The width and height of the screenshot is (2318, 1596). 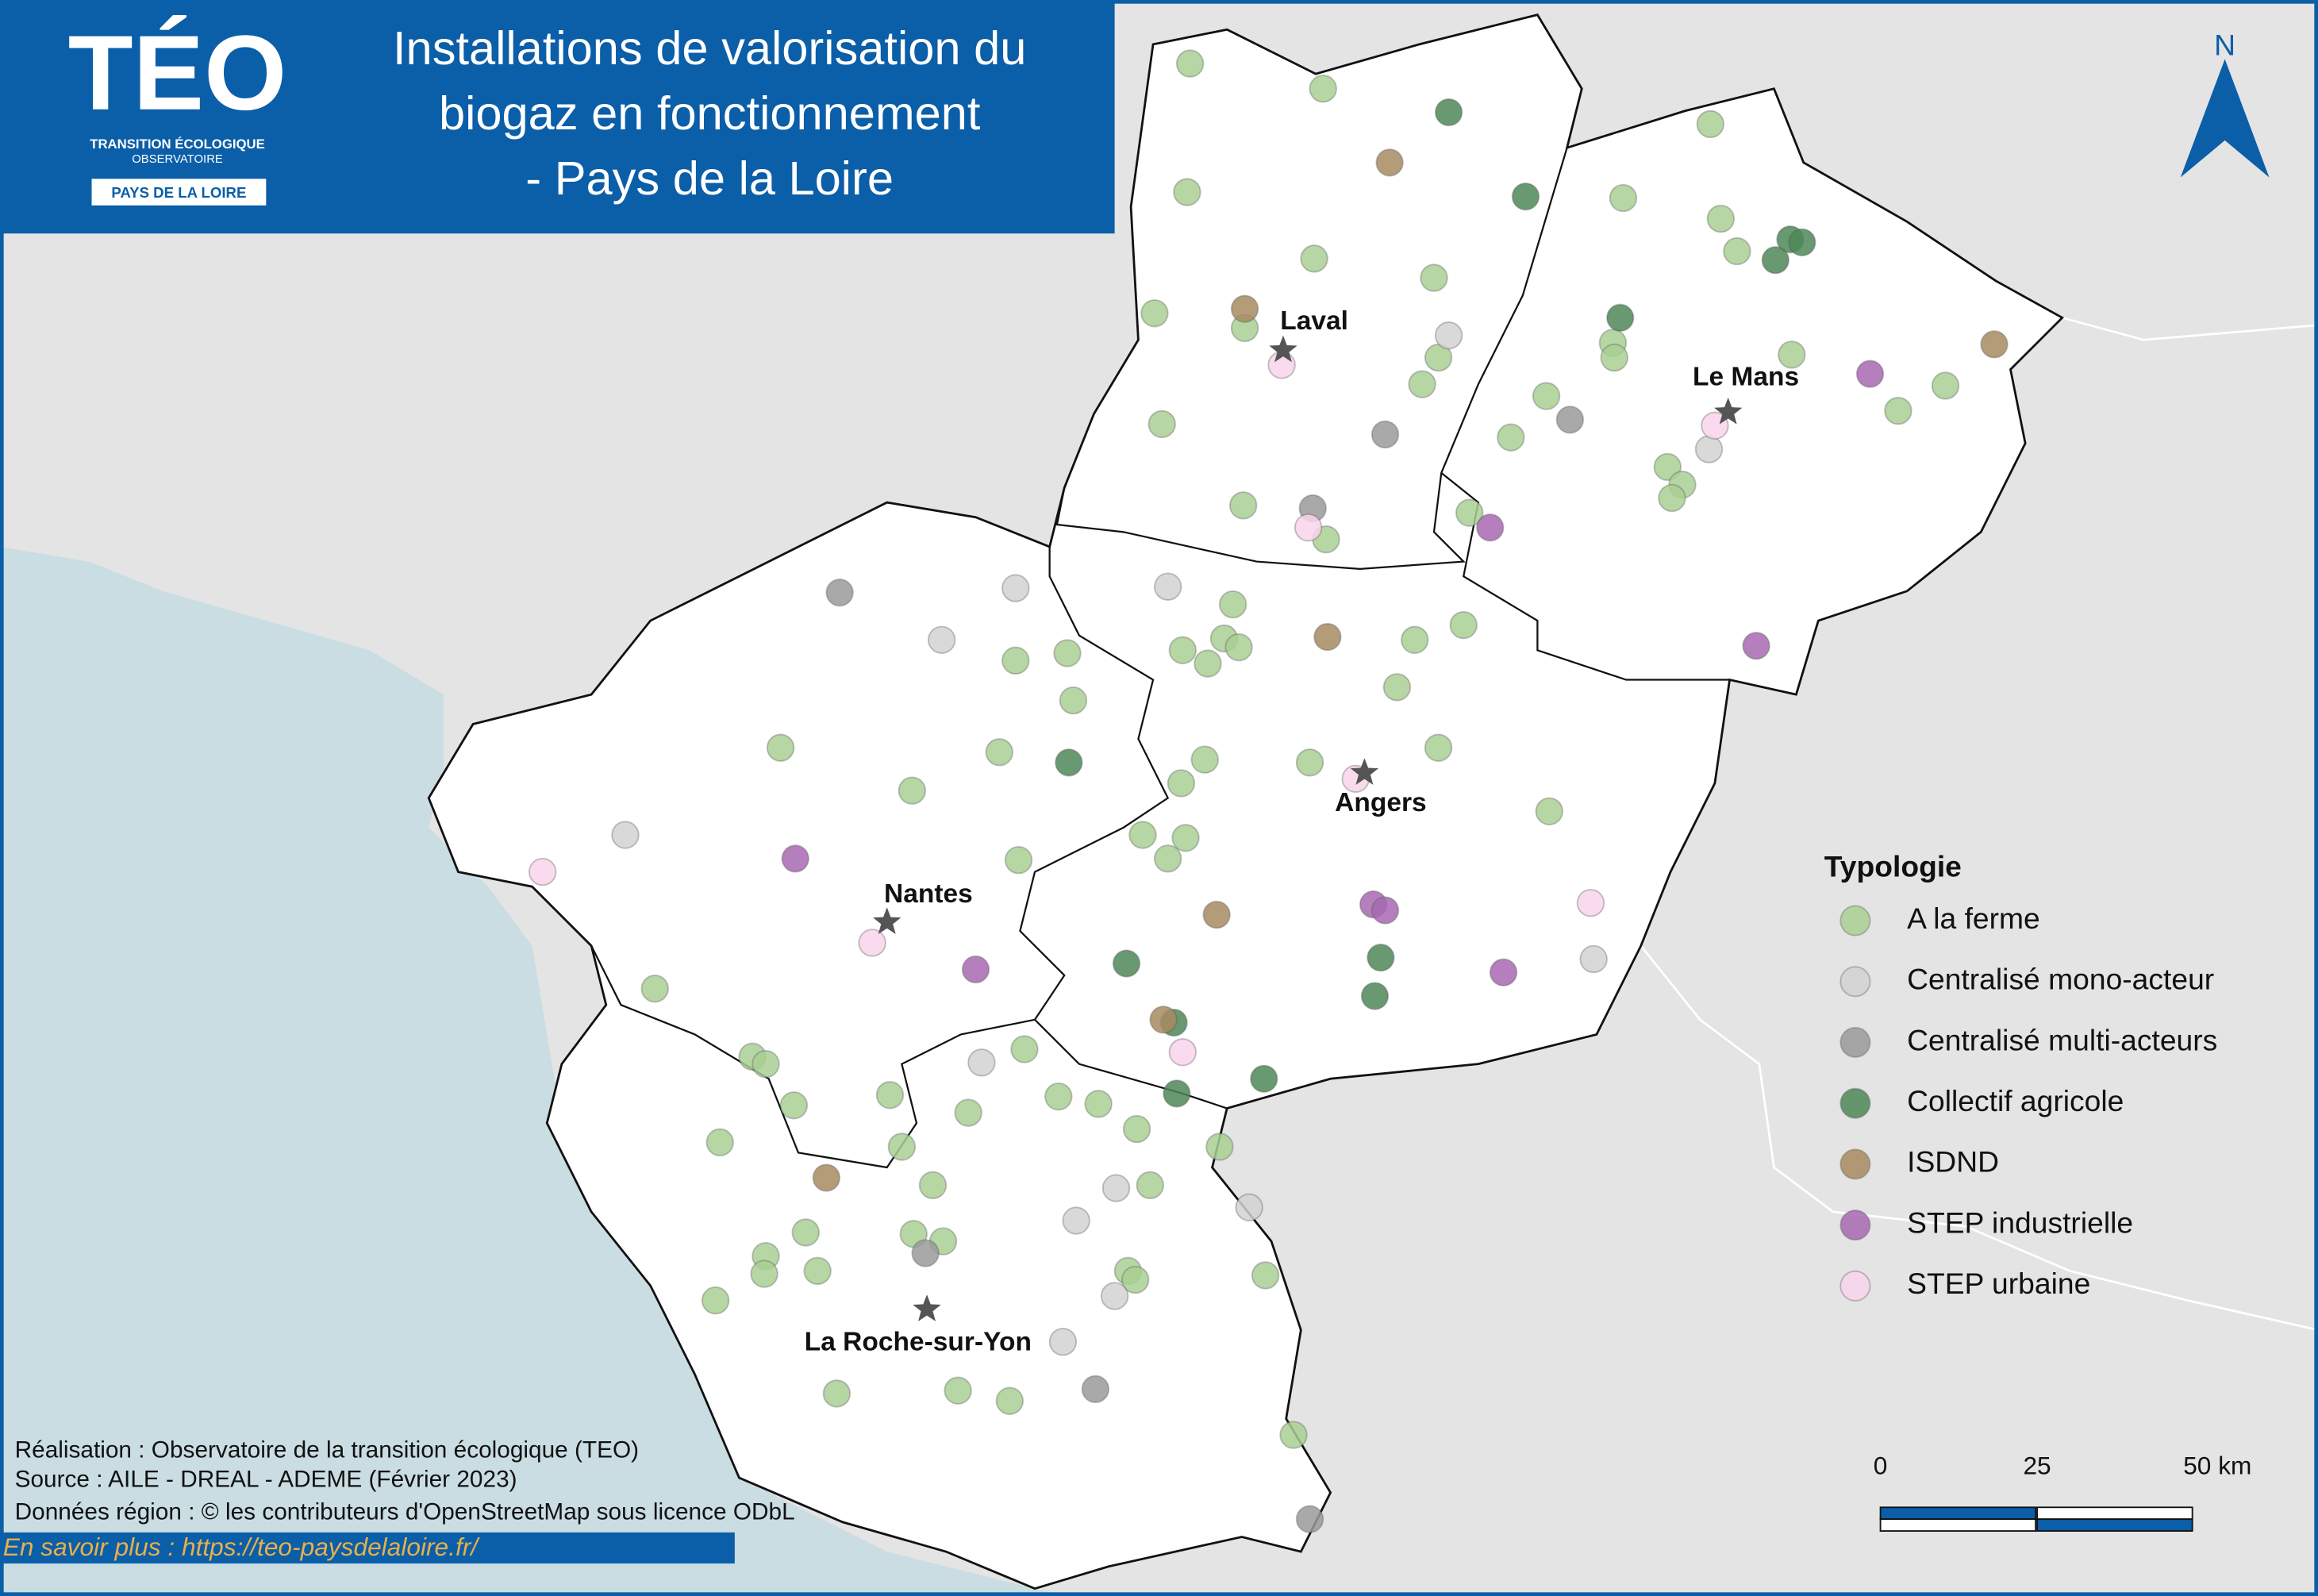 What do you see at coordinates (1314, 321) in the screenshot?
I see `city-label: Laval` at bounding box center [1314, 321].